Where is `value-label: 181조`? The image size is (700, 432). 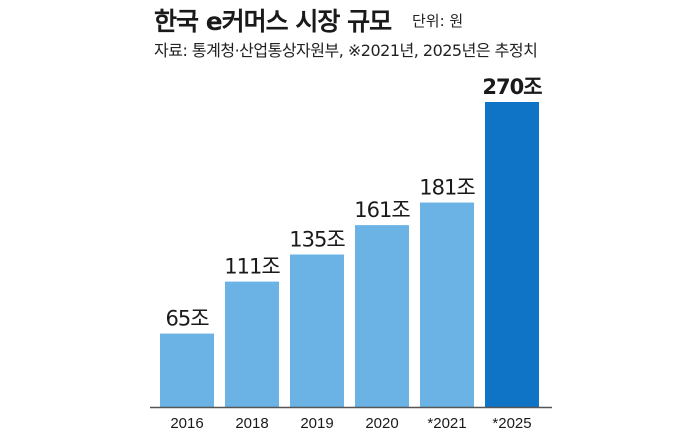
value-label: 181조 is located at coordinates (447, 188).